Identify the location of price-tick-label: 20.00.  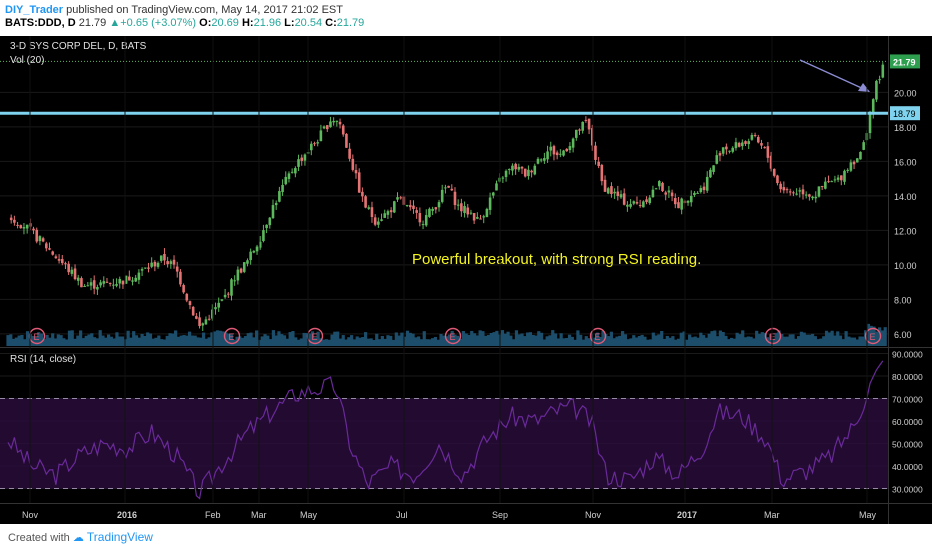
(905, 93).